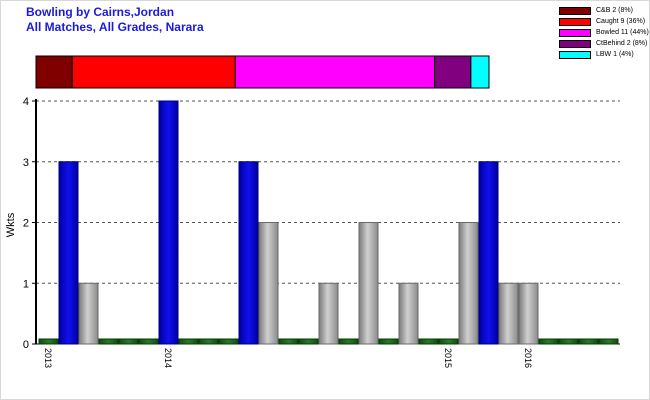 Image resolution: width=650 pixels, height=400 pixels. Describe the element at coordinates (621, 21) in the screenshot. I see `legend-label: Caught 9 (36%)` at that location.